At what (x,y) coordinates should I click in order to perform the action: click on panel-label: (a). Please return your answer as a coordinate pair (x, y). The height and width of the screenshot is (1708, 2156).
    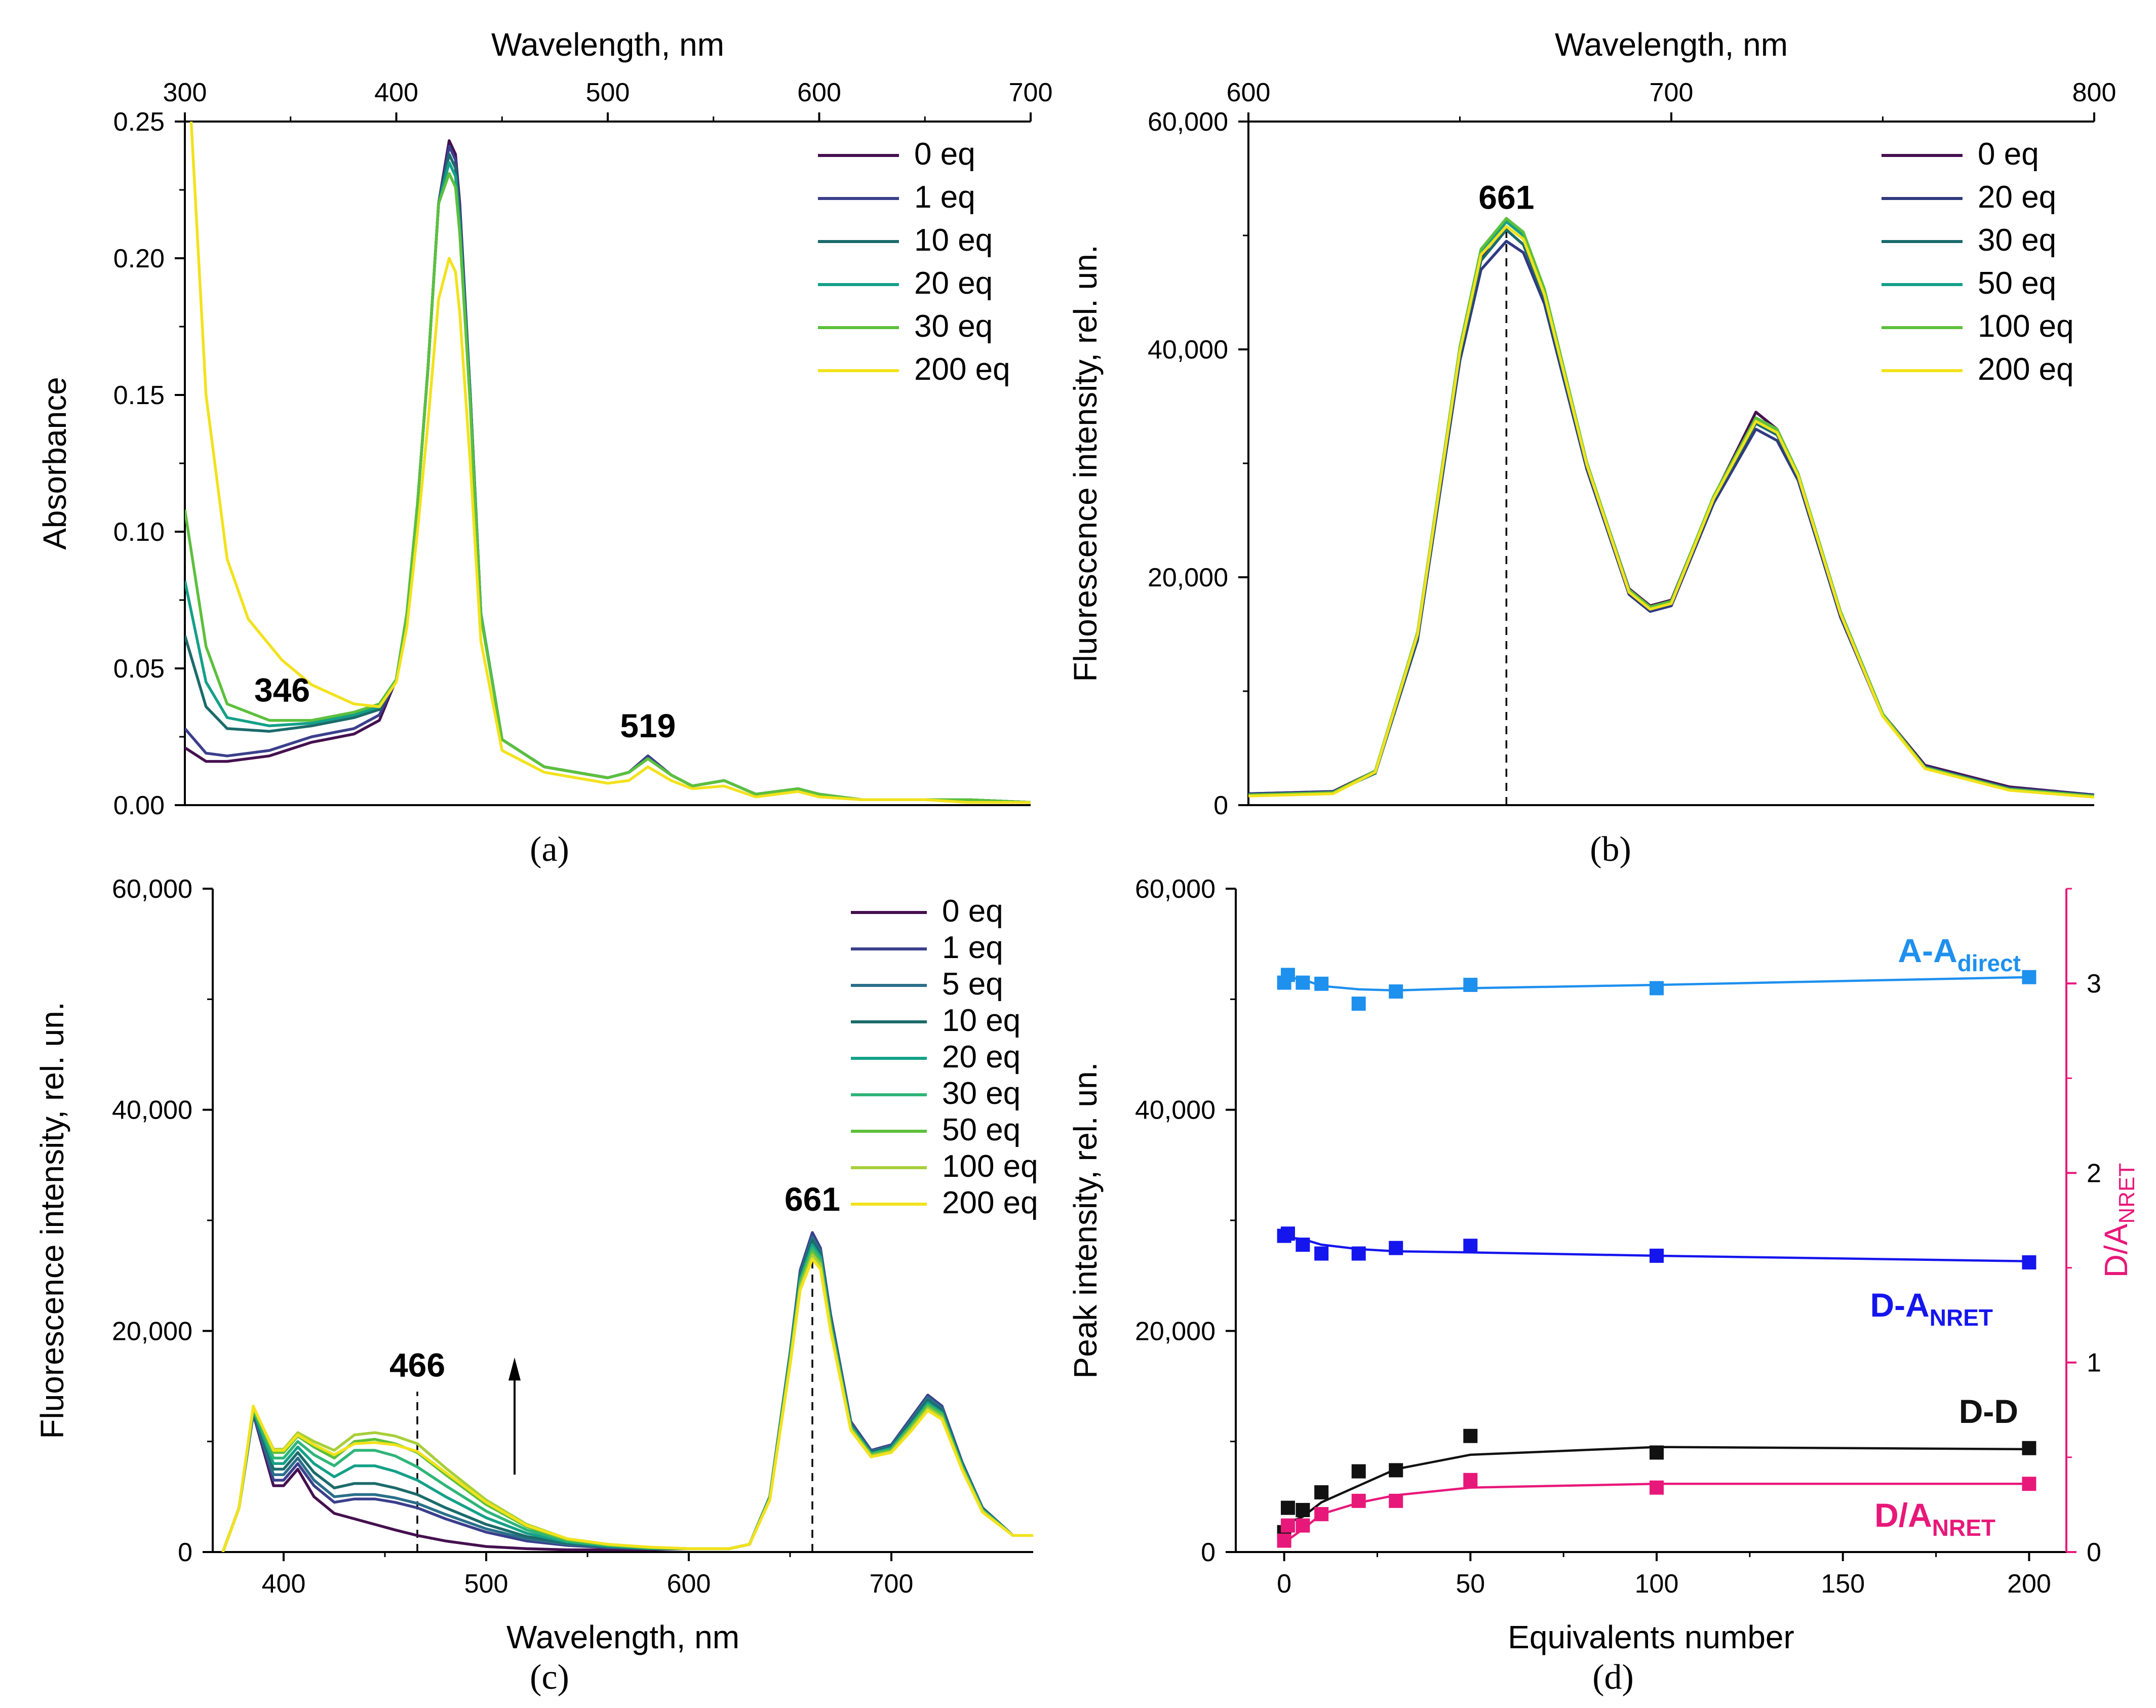
    Looking at the image, I should click on (549, 850).